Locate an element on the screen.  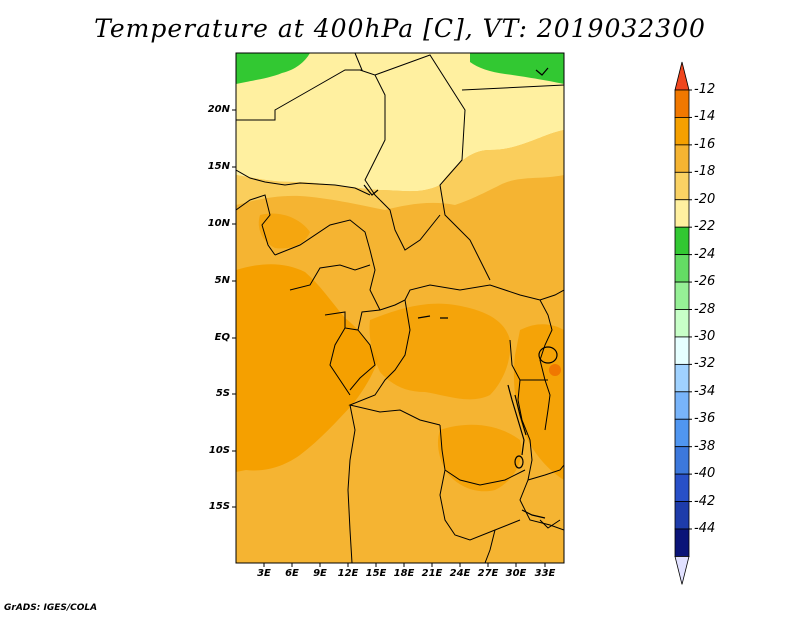
field-mild-band is located at coordinates (400, 170).